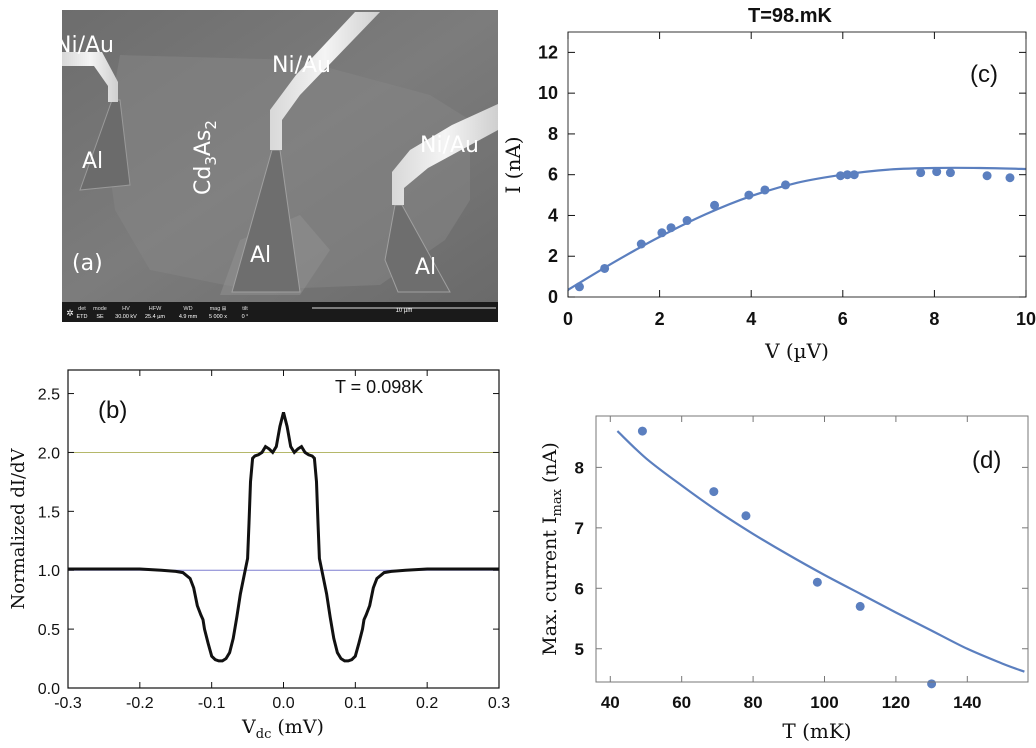 The width and height of the screenshot is (1036, 748). What do you see at coordinates (553, 256) in the screenshot?
I see `c-y-tick-label: 2` at bounding box center [553, 256].